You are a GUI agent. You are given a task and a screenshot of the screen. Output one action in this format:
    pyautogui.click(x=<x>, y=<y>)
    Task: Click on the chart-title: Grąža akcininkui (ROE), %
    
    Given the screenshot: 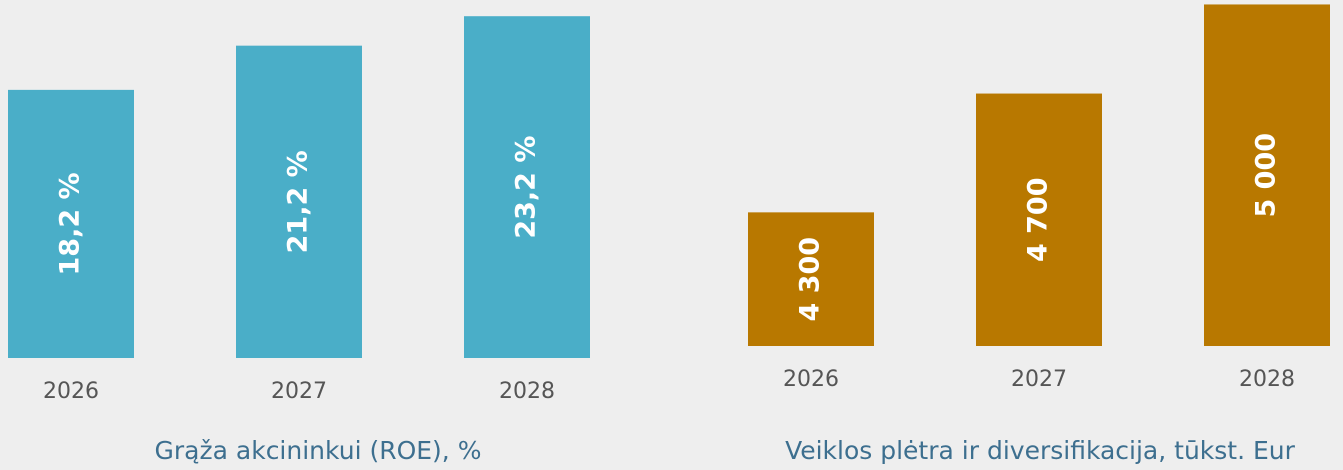 What is the action you would take?
    pyautogui.click(x=318, y=450)
    